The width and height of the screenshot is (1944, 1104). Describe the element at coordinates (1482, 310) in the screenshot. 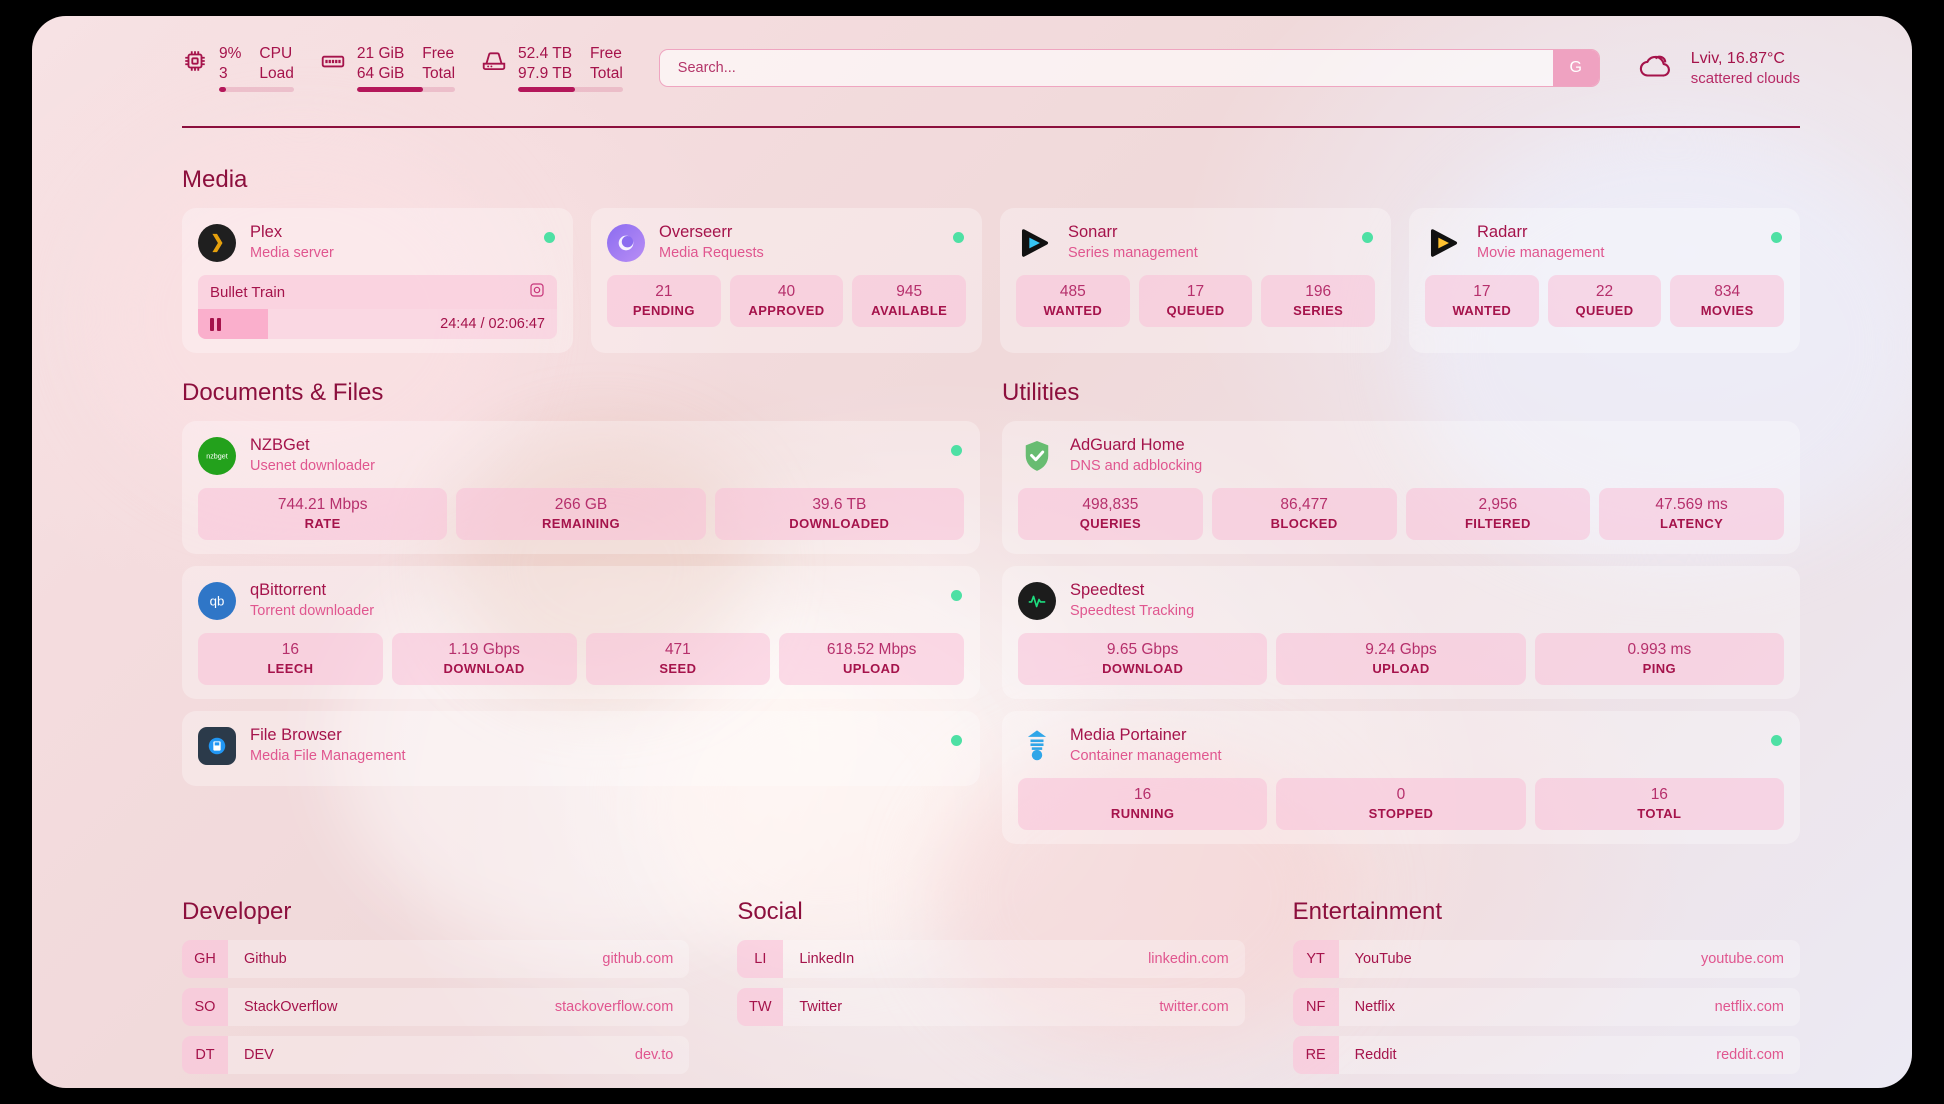

I see `chip-label: WANTED` at that location.